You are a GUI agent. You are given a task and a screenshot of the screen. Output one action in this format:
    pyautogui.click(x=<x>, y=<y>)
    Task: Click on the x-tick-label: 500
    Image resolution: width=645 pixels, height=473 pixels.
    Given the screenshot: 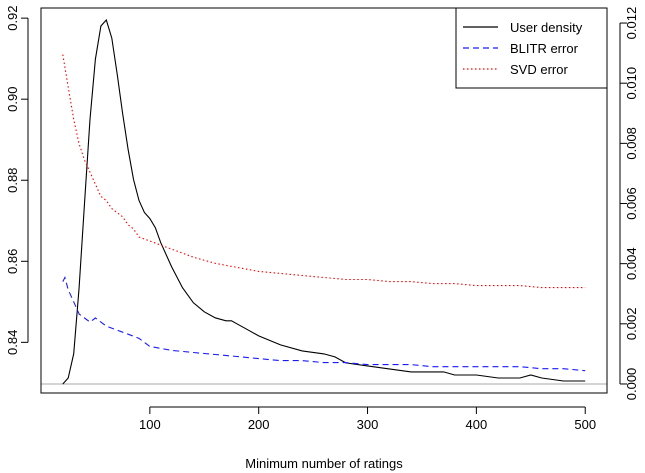 What is the action you would take?
    pyautogui.click(x=585, y=424)
    